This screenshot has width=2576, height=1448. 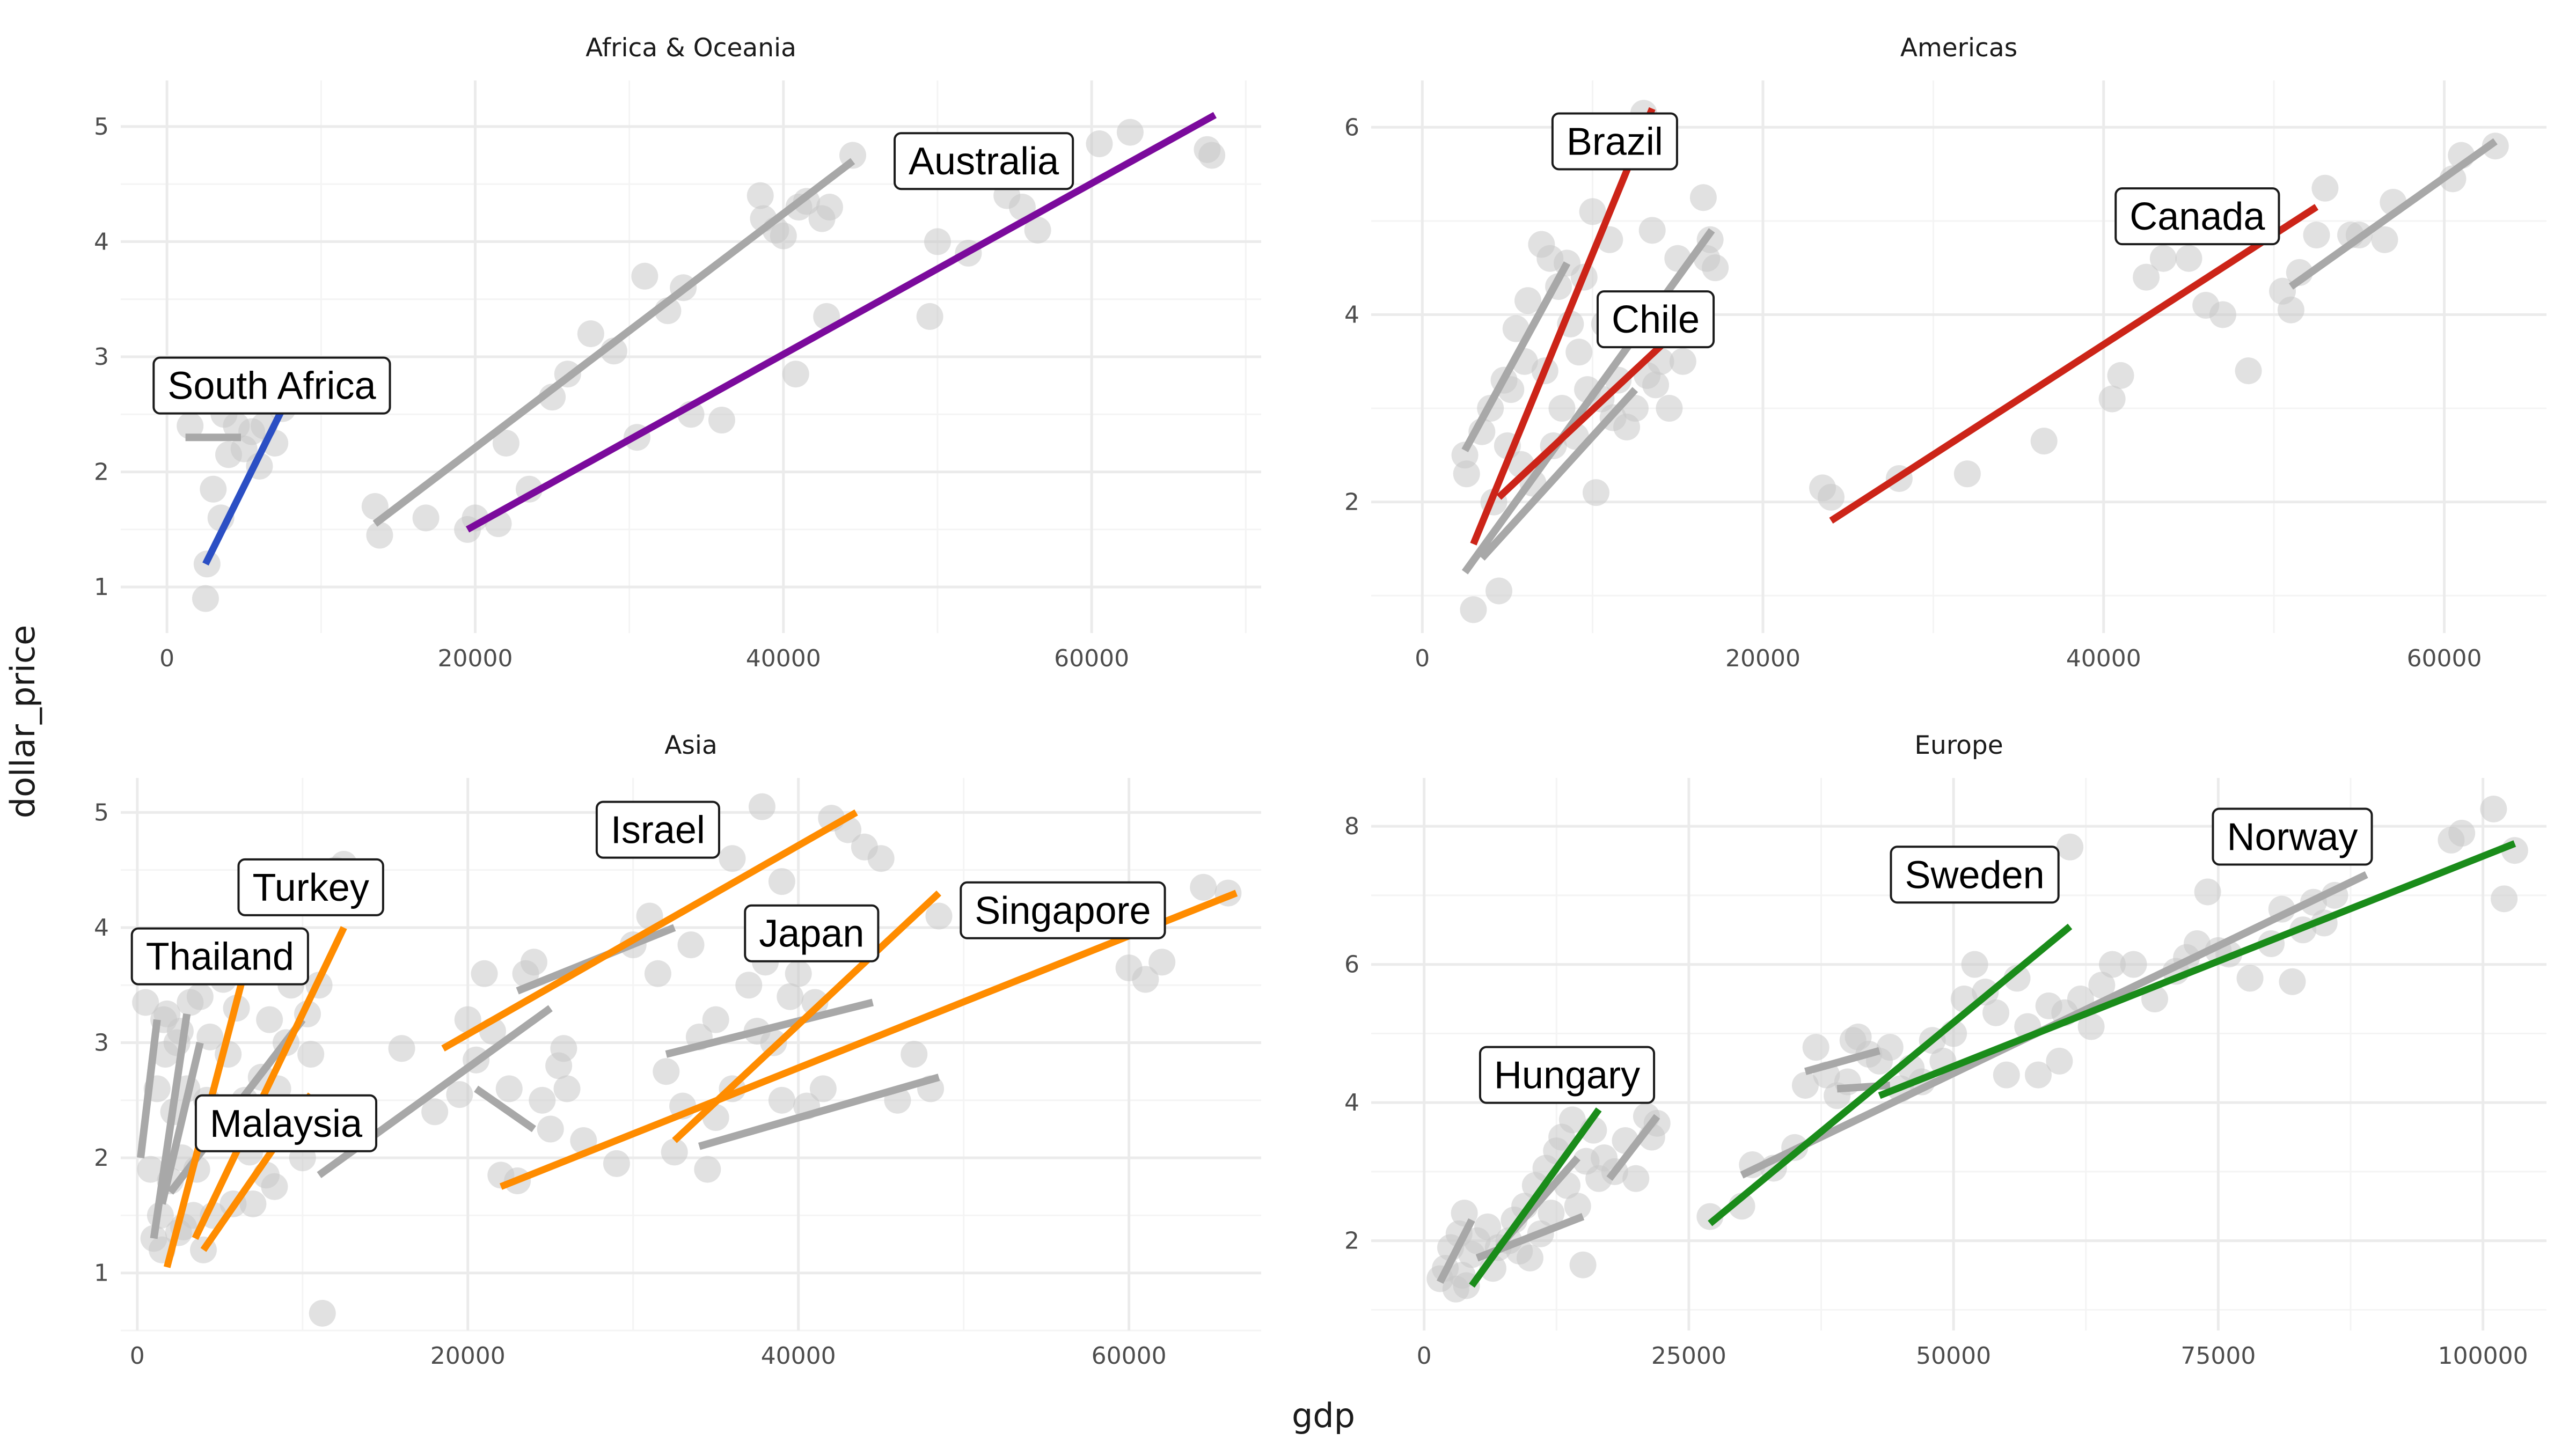 I want to click on facet-title: Americas, so click(x=1958, y=48).